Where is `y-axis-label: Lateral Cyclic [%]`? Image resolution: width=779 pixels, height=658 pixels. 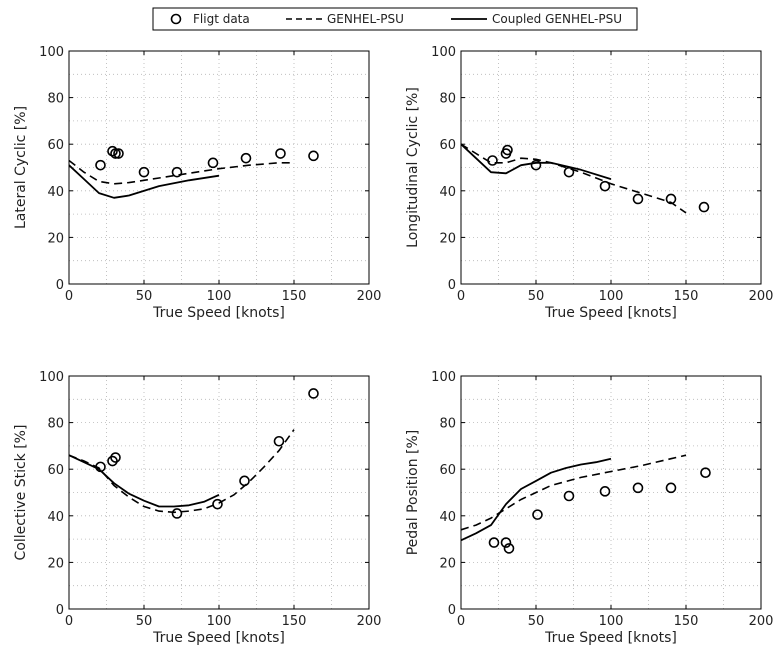 y-axis-label: Lateral Cyclic [%] is located at coordinates (21, 167).